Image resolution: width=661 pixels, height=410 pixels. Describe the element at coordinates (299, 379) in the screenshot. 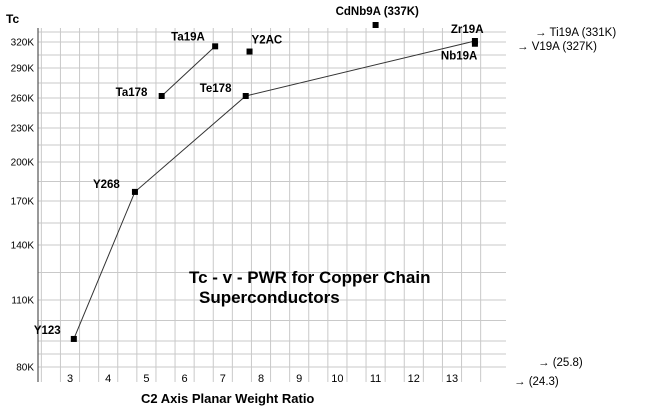

I see `x-tick-label: 9` at that location.